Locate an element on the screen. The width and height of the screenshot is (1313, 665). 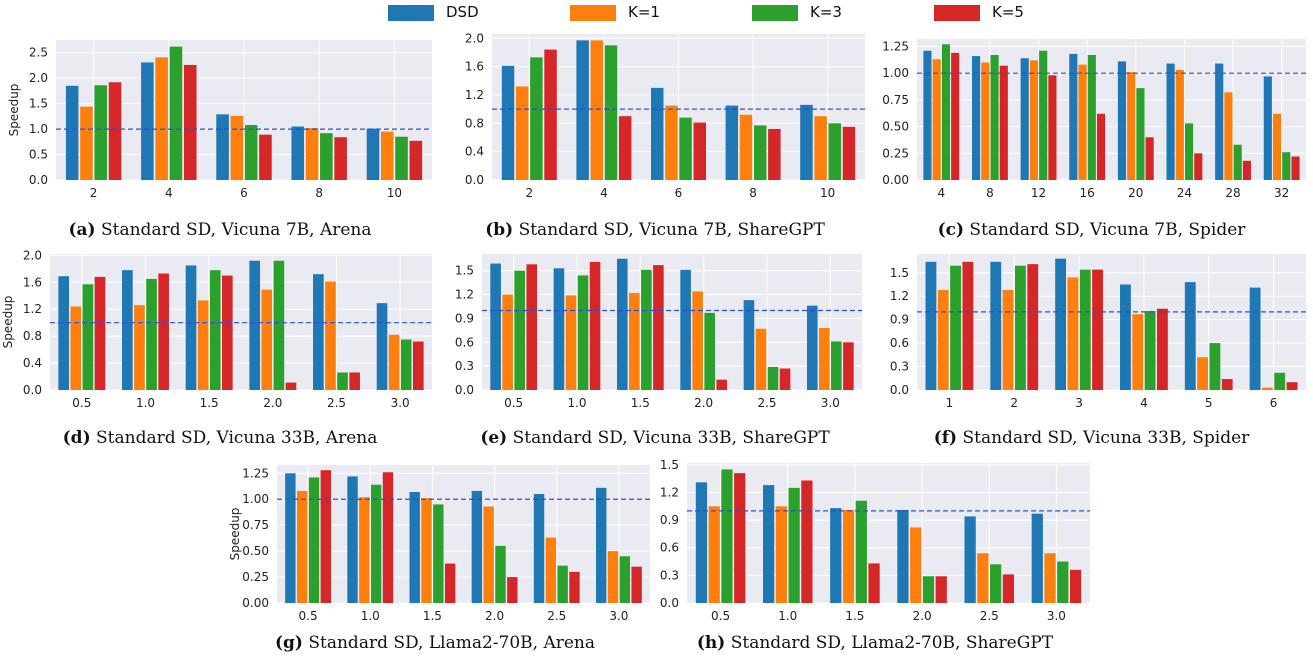
legend-label: DSD is located at coordinates (462, 12).